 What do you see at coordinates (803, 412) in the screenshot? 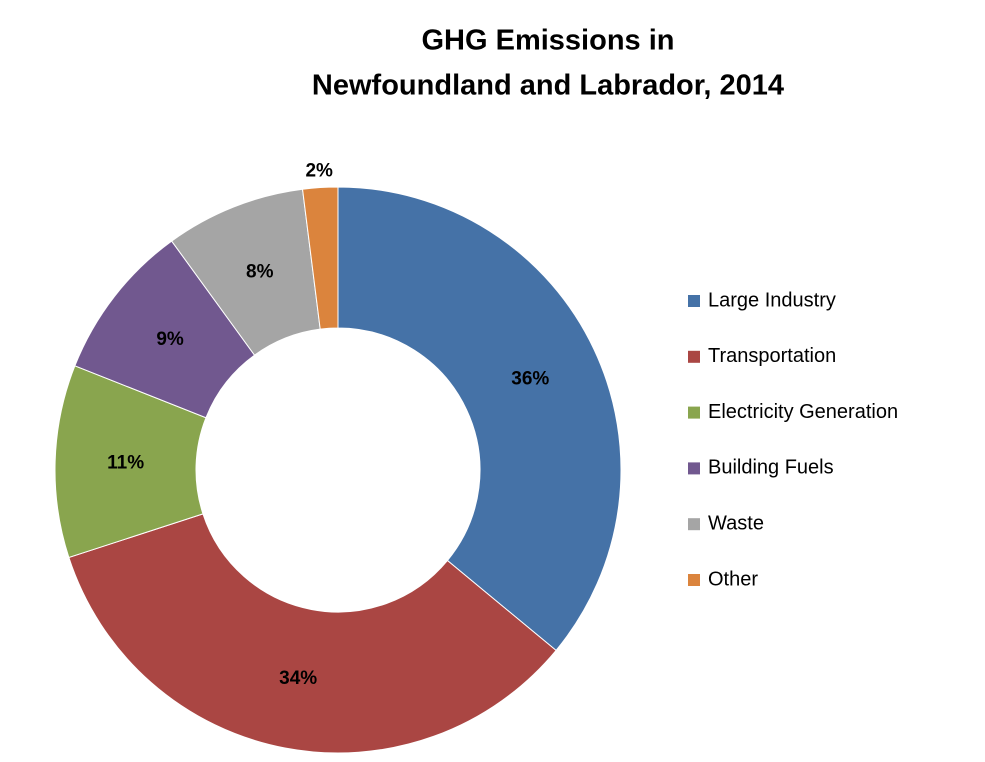
I see `legend-entry: Electricity Generation` at bounding box center [803, 412].